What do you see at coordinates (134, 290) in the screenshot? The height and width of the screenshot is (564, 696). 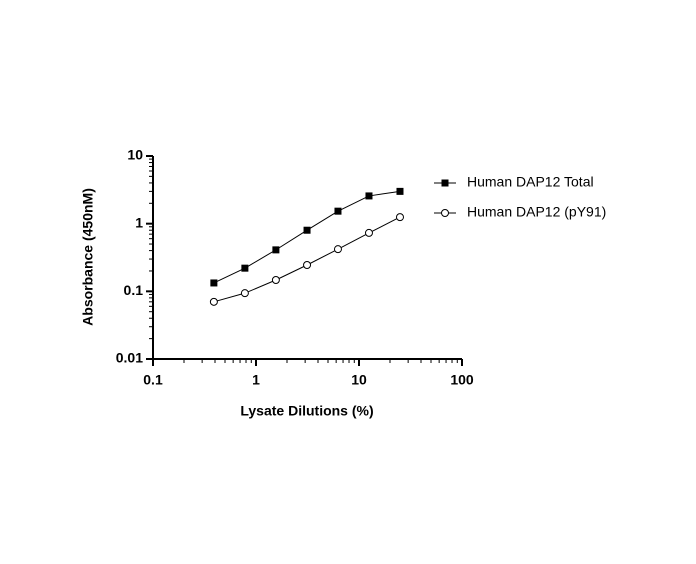 I see `y-tick-label: 0.1` at bounding box center [134, 290].